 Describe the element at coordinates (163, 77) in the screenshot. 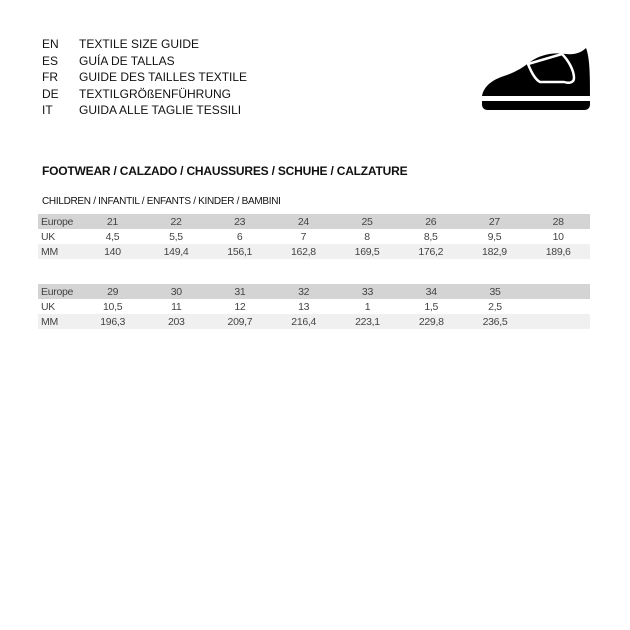

I see `lang-title: GUIDE DES TAILLES TEXTILE` at that location.